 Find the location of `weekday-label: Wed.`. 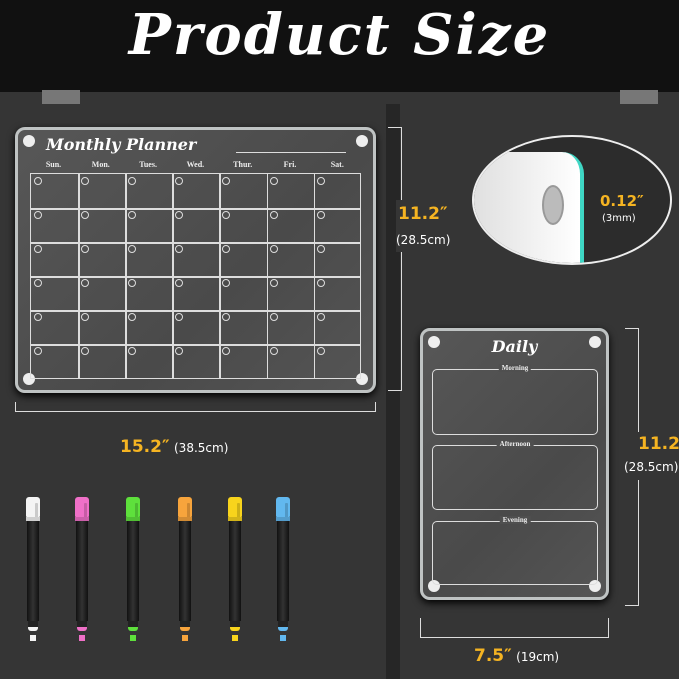

weekday-label: Wed. is located at coordinates (195, 164).